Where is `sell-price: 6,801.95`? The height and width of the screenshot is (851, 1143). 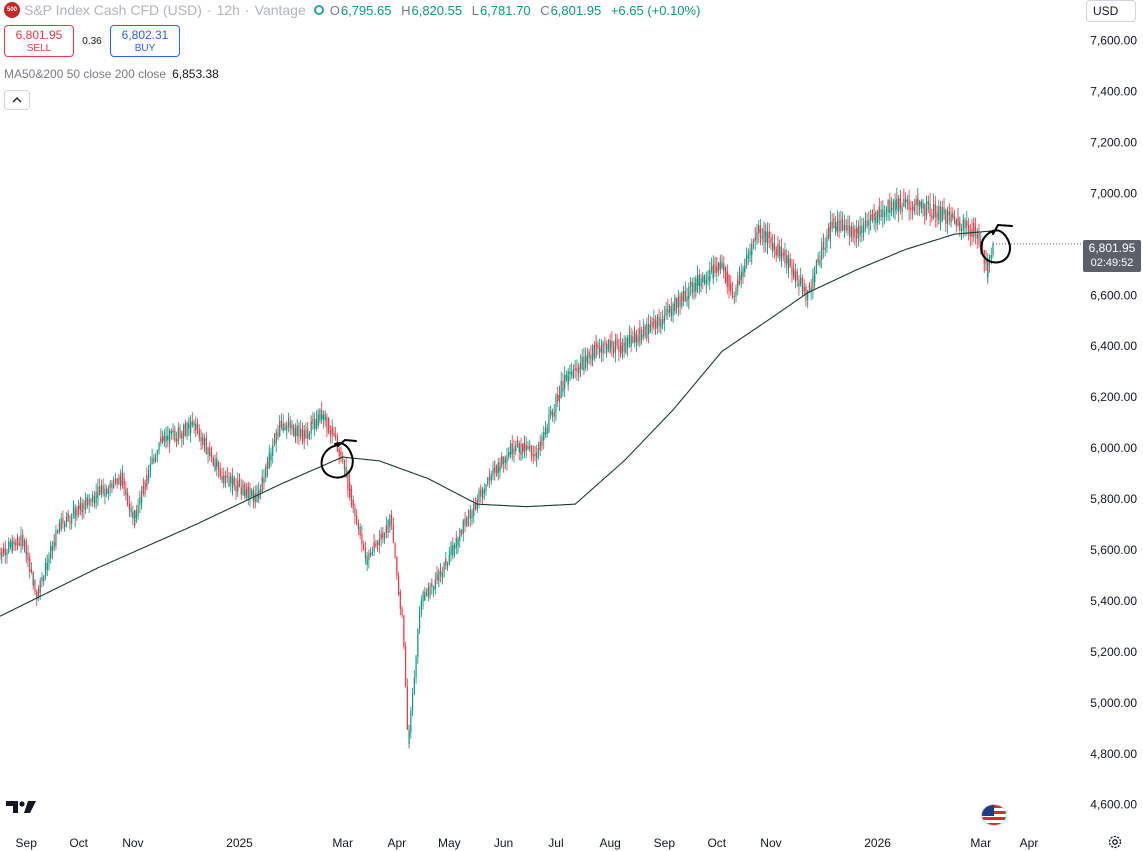 sell-price: 6,801.95 is located at coordinates (39, 35).